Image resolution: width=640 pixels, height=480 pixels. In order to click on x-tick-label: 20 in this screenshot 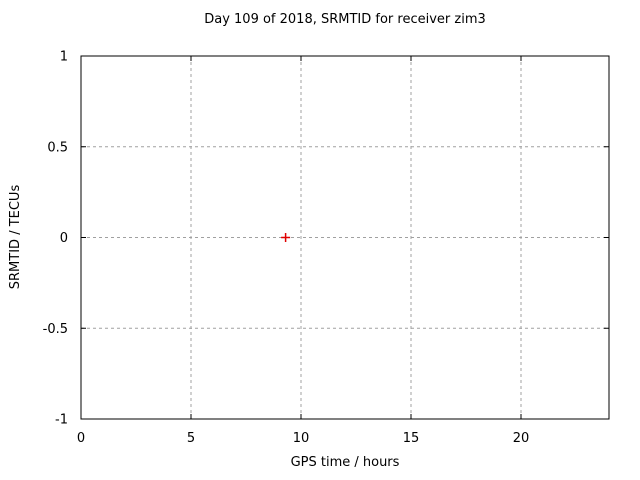, I will do `click(521, 438)`.